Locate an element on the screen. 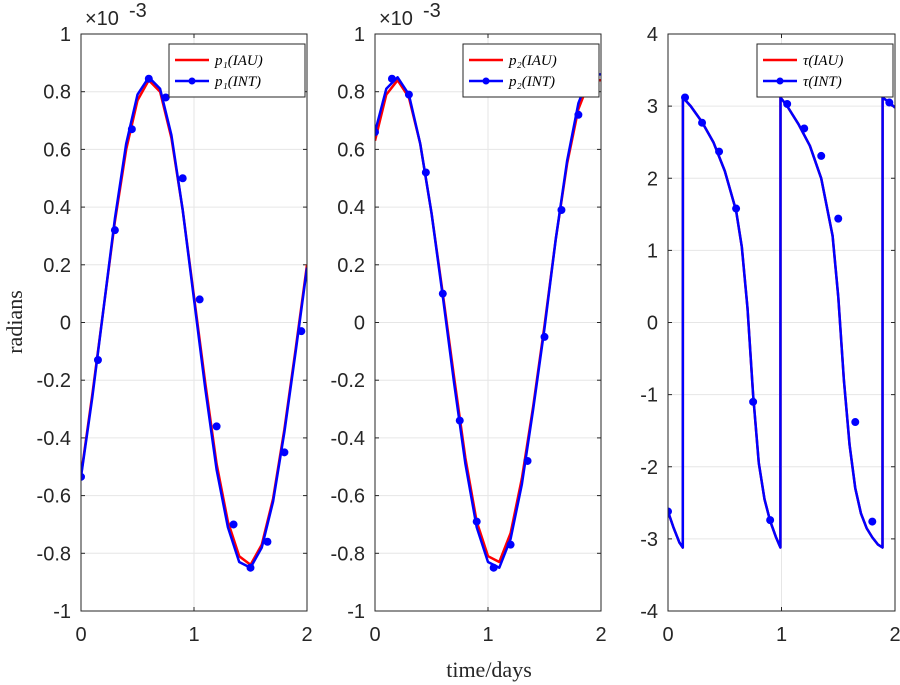 This screenshot has height=685, width=900. y-tick-label: 0.8 is located at coordinates (57, 93).